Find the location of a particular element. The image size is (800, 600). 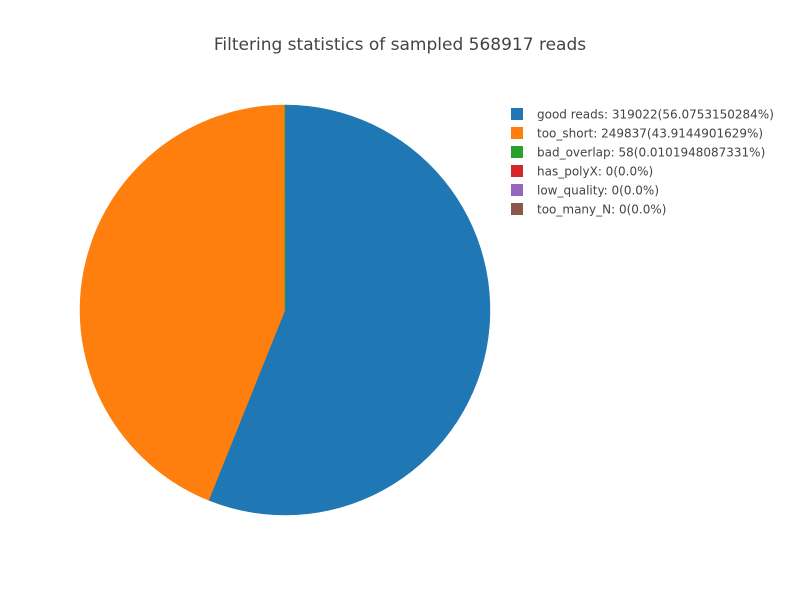

legend-item-good-reads: good reads: 319022(56.0753150284%) is located at coordinates (642, 115).